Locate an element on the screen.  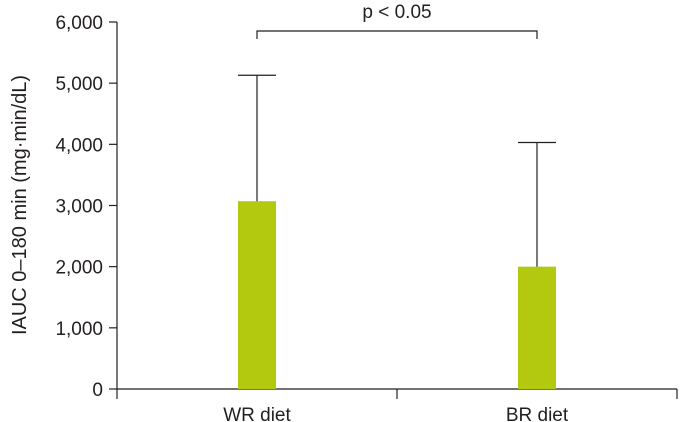
bar-wr-diet is located at coordinates (257, 295).